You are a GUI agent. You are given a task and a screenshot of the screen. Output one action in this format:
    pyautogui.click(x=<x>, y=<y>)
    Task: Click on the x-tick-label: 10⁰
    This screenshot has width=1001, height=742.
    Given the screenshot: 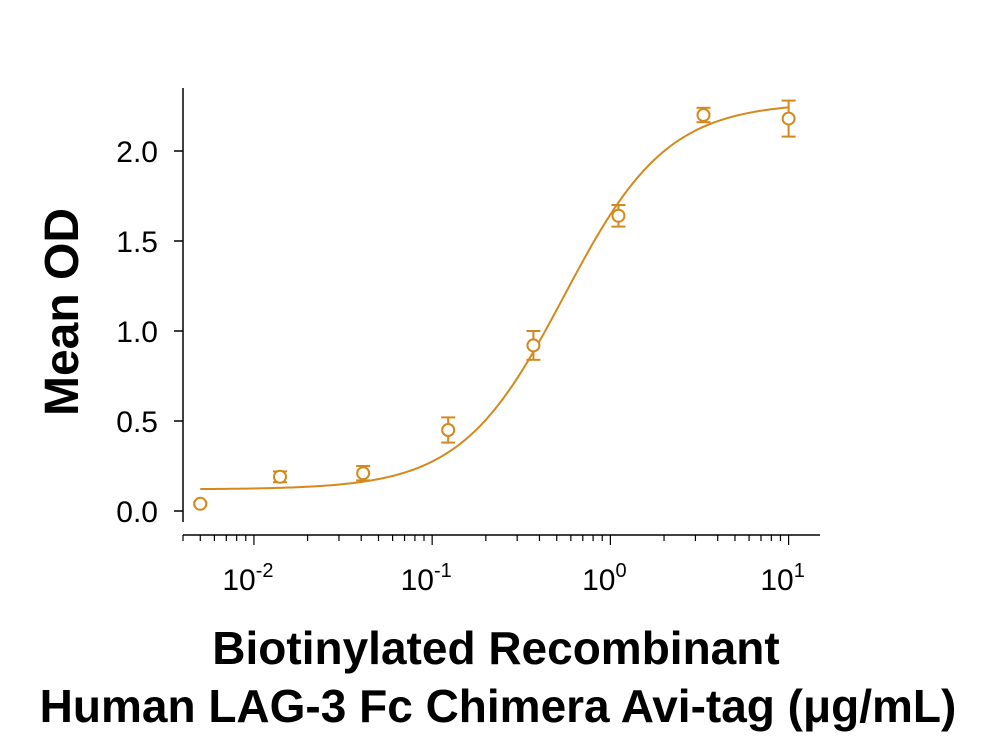 What is the action you would take?
    pyautogui.click(x=604, y=578)
    